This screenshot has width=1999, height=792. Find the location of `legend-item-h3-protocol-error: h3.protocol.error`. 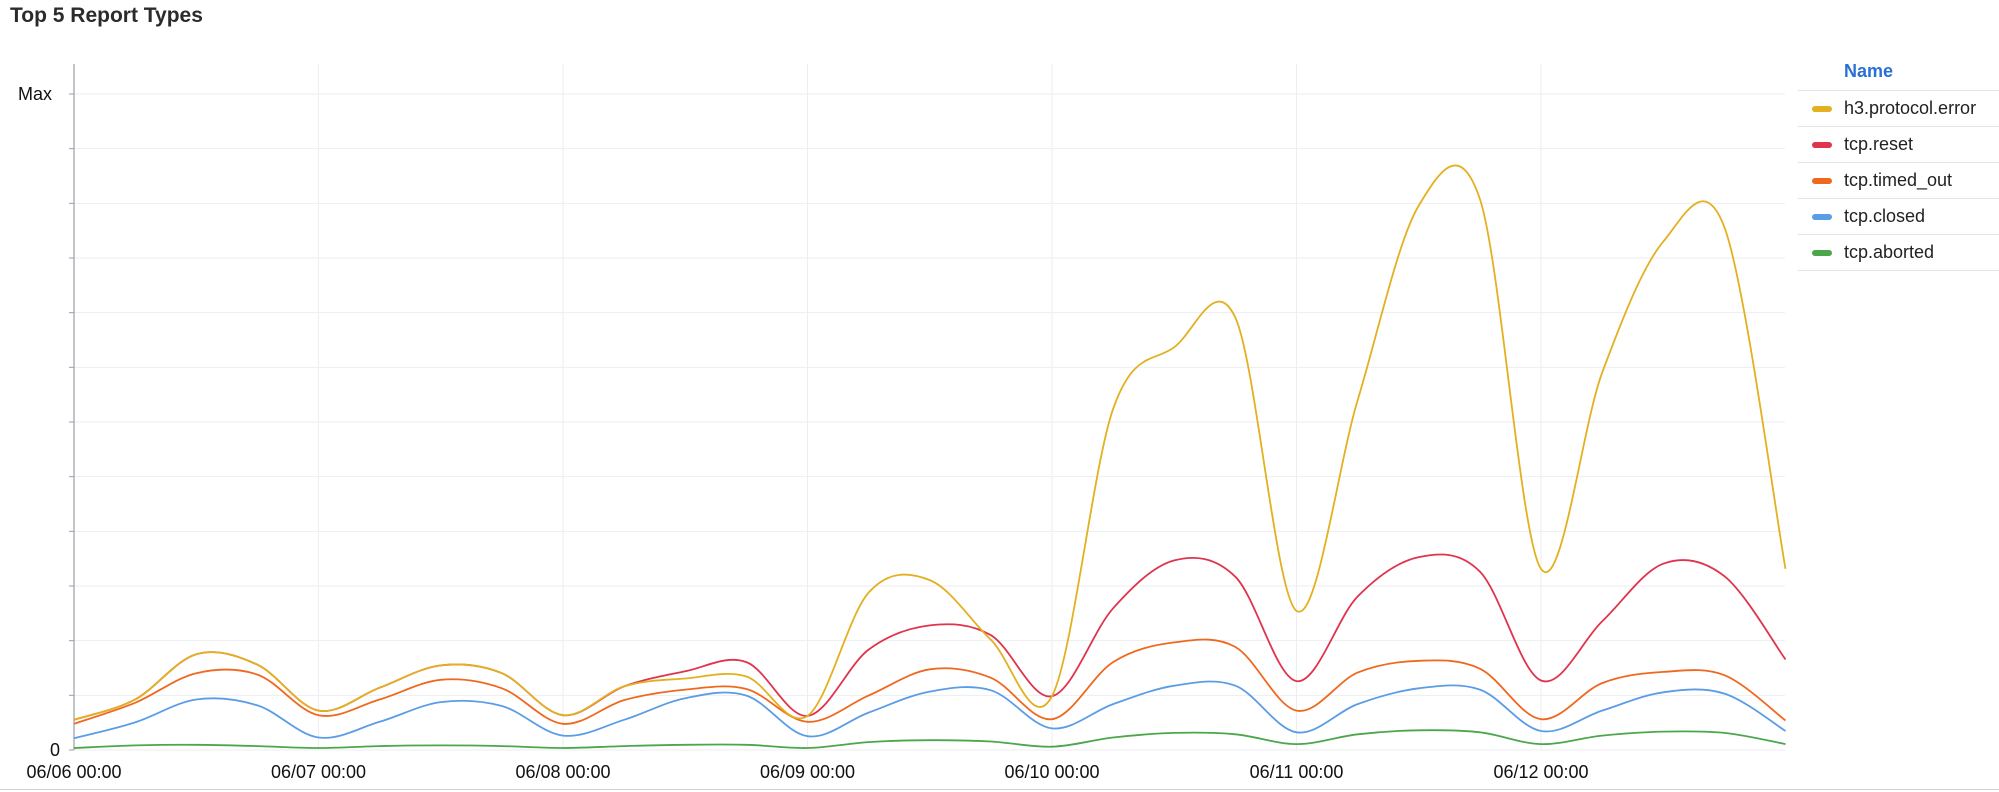

legend-item-h3-protocol-error: h3.protocol.error is located at coordinates (1898, 108).